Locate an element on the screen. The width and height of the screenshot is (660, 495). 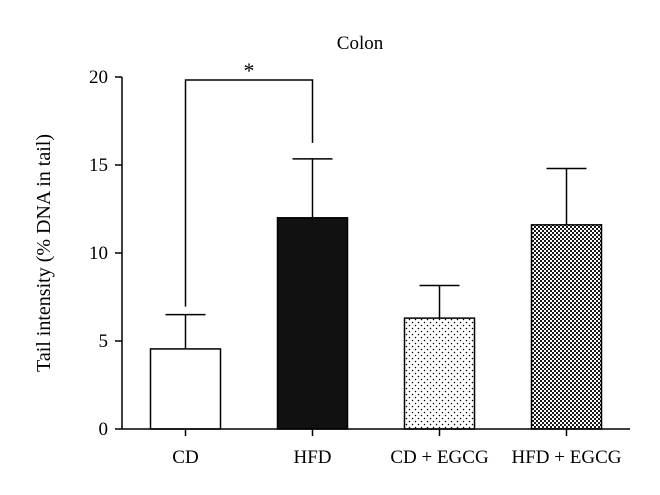
y-tick-label: 20 is located at coordinates (98, 77).